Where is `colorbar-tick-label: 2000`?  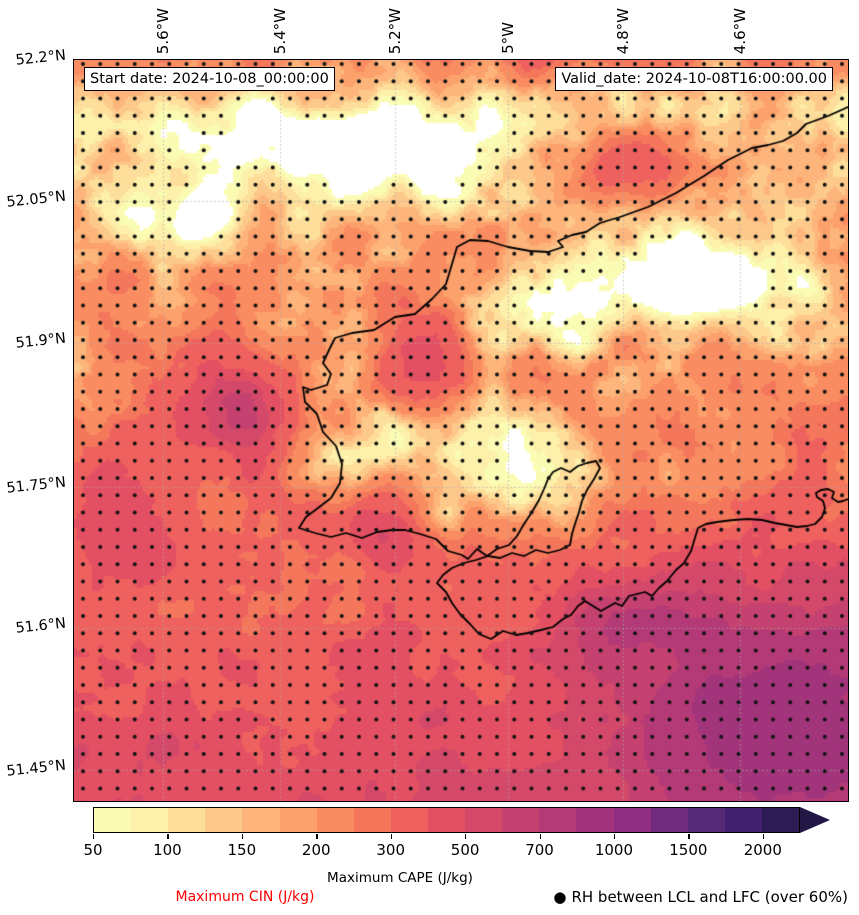
colorbar-tick-label: 2000 is located at coordinates (762, 850).